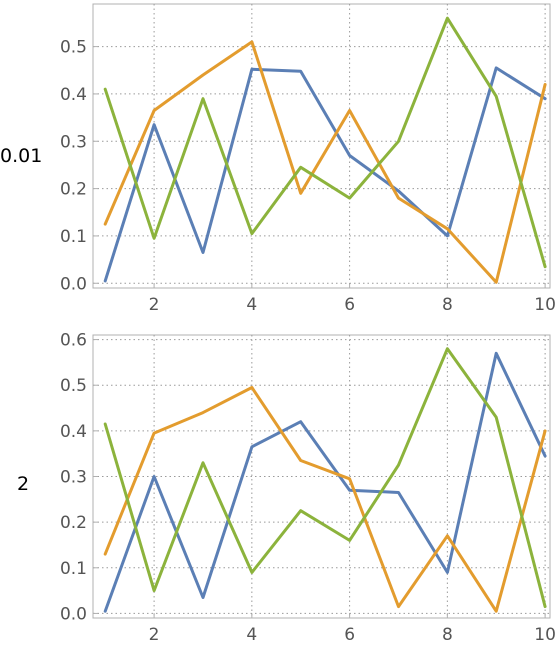  I want to click on row-label-top: 0.01, so click(21, 156).